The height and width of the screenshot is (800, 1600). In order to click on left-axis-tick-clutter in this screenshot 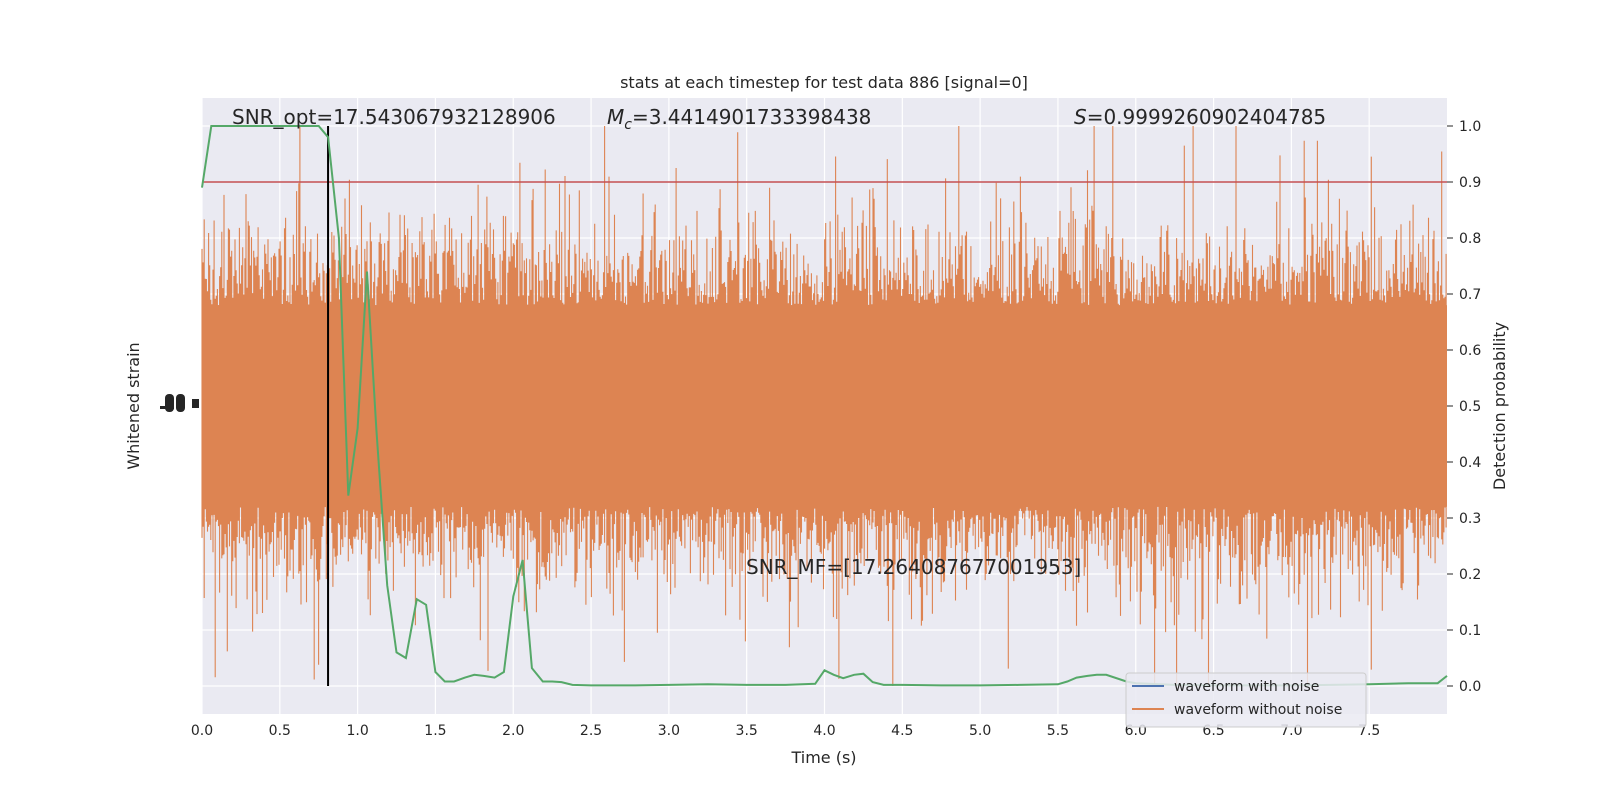, I will do `click(179, 403)`.